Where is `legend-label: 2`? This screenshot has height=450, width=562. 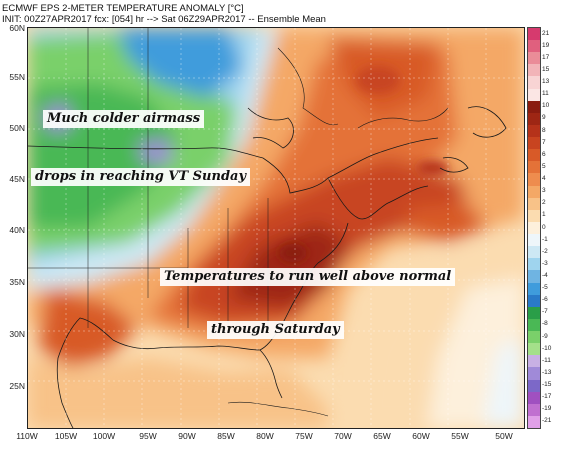 legend-label: 2 is located at coordinates (544, 203).